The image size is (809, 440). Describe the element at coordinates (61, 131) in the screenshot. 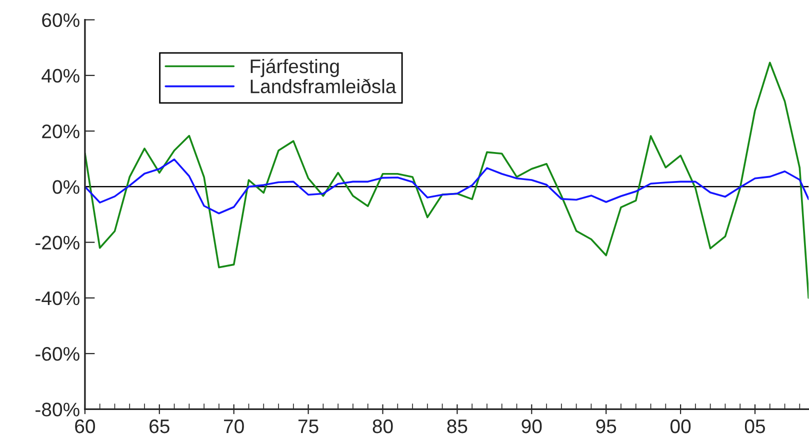

I see `y-tick-label: 20%` at that location.